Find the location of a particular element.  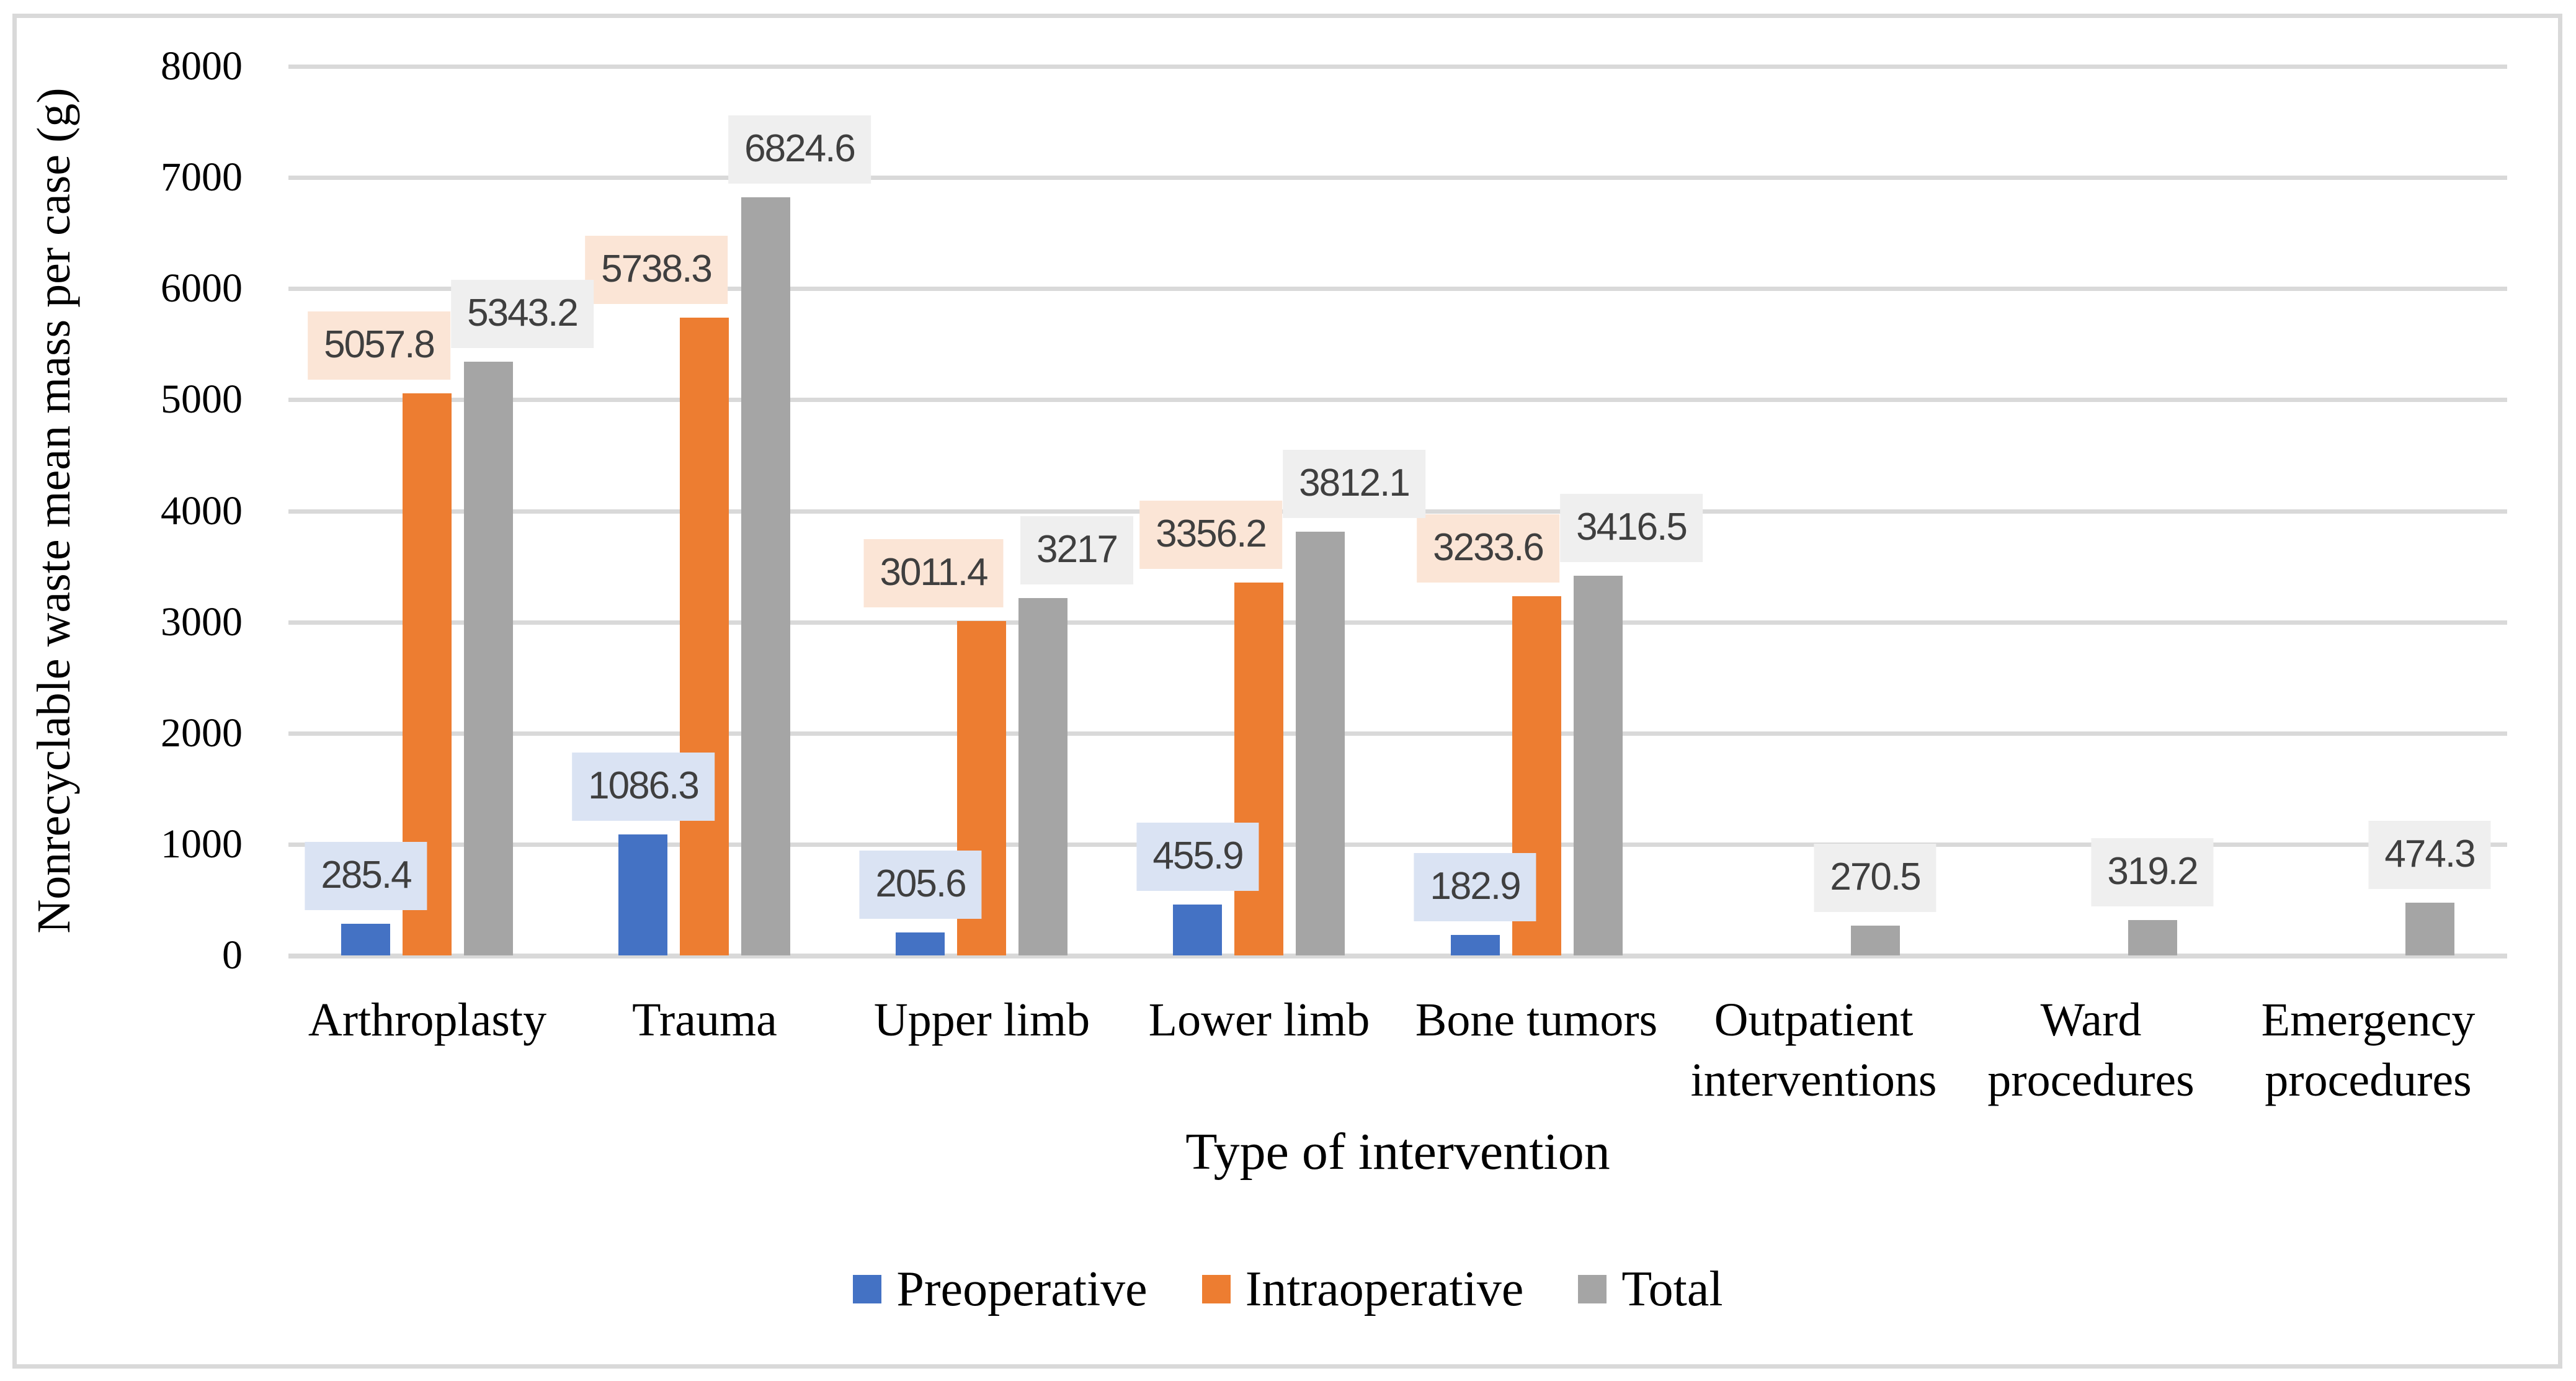

data-label-intraoperative-4: 3233.6 is located at coordinates (1488, 548).